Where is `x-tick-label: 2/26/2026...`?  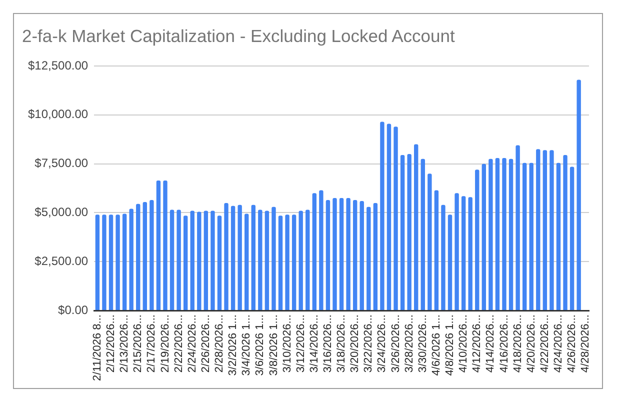
x-tick-label: 2/26/2026... is located at coordinates (206, 343).